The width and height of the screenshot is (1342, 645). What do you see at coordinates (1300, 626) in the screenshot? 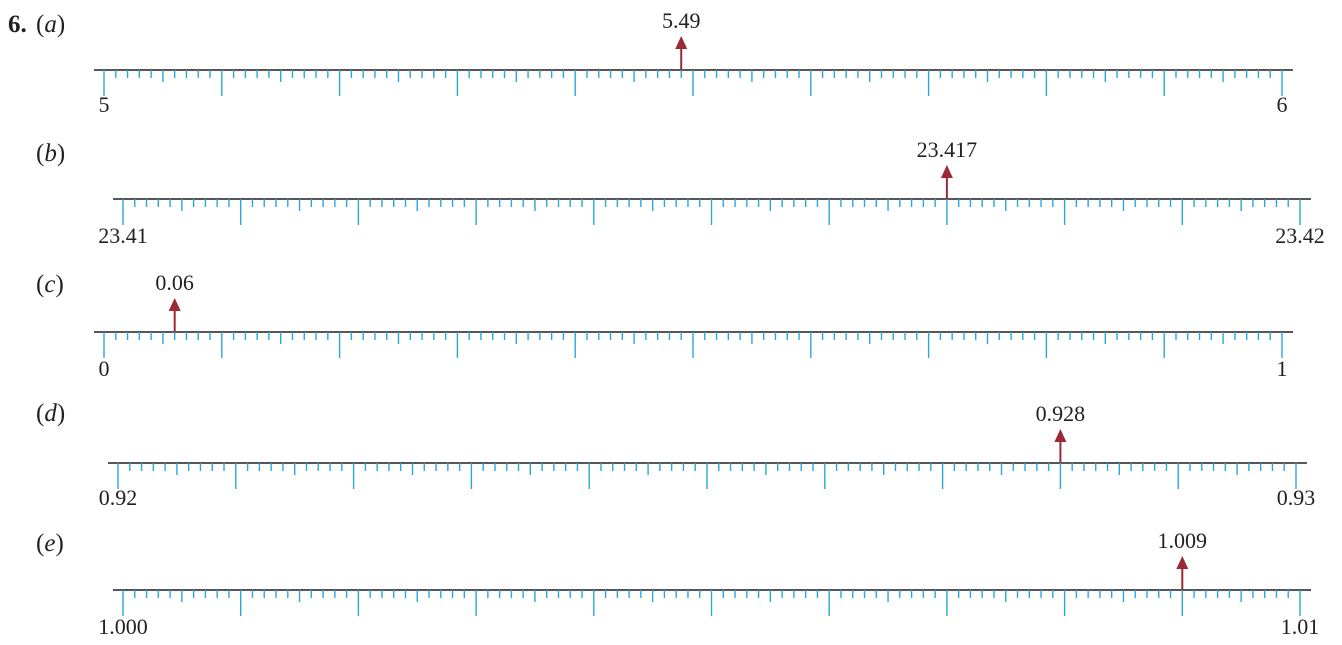
I see `end-label-e: 1.01` at bounding box center [1300, 626].